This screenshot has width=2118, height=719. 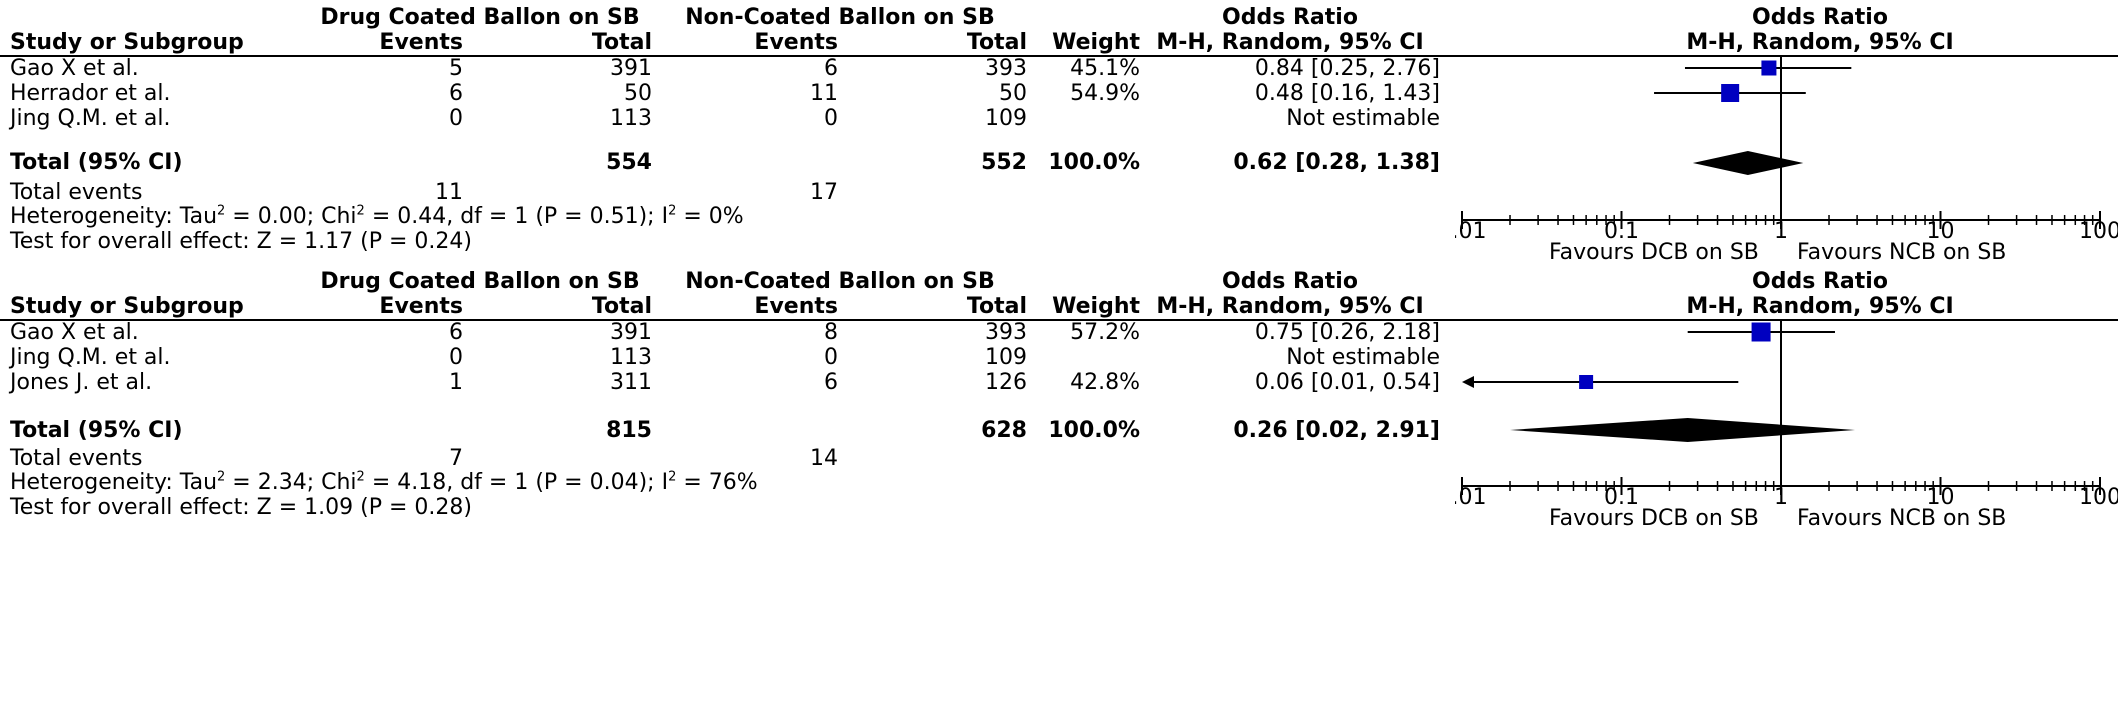 I want to click on total-2: 126, so click(x=1006, y=382).